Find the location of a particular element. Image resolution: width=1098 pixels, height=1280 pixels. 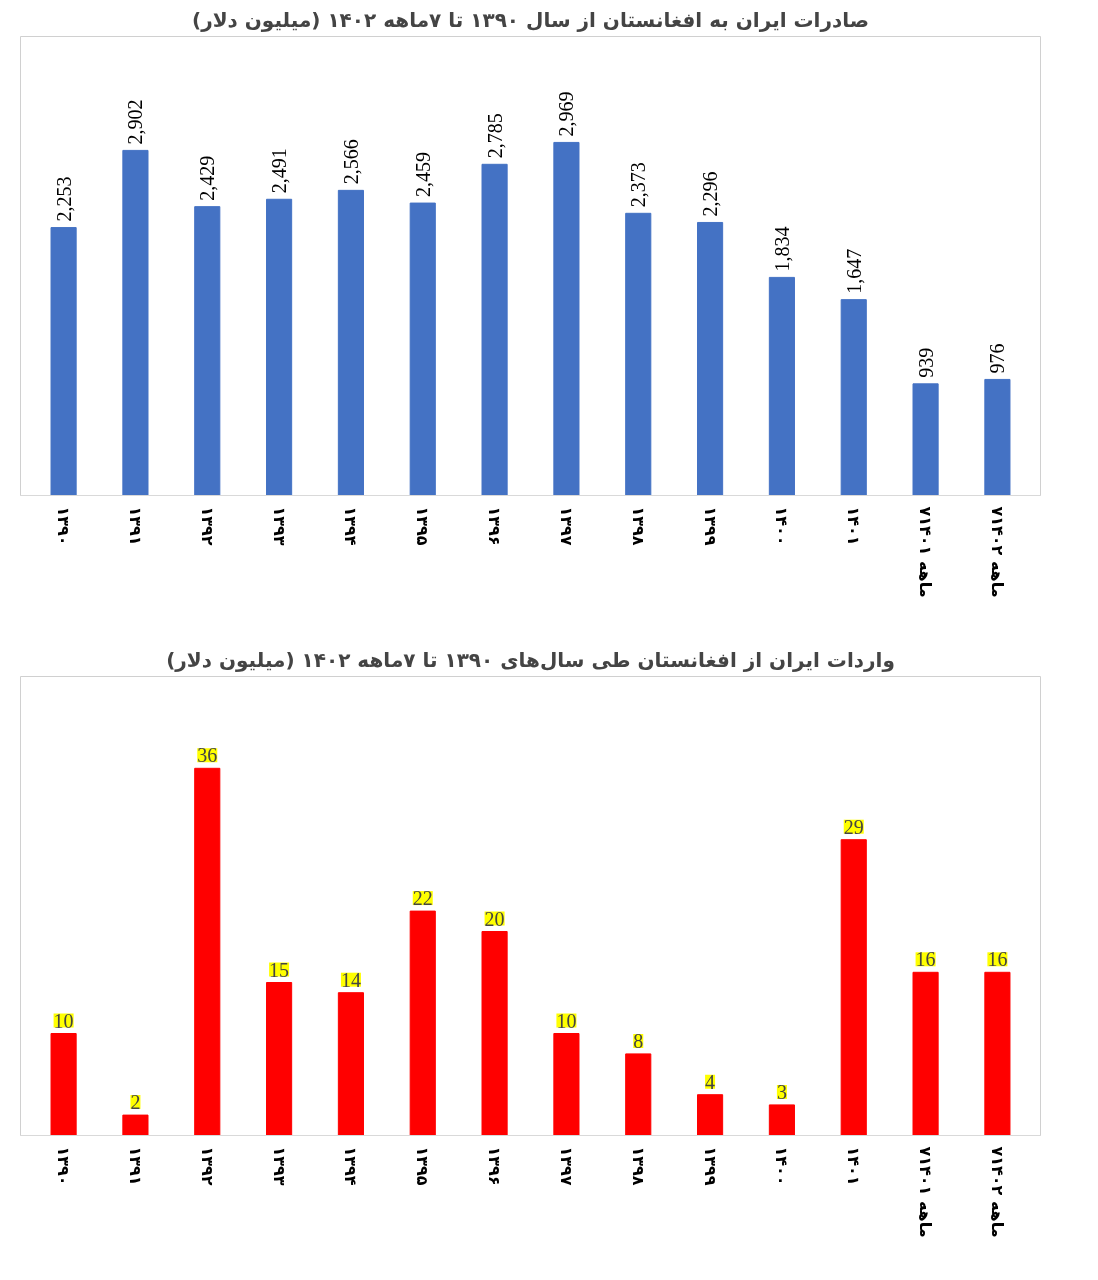

data-label: 15 is located at coordinates (279, 969).